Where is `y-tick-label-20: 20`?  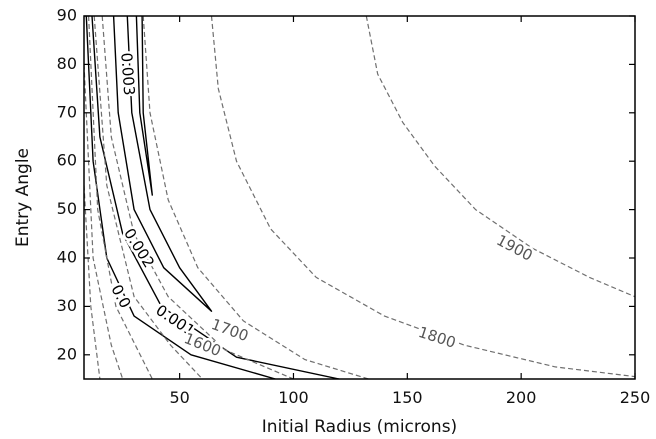 y-tick-label-20: 20 is located at coordinates (67, 353).